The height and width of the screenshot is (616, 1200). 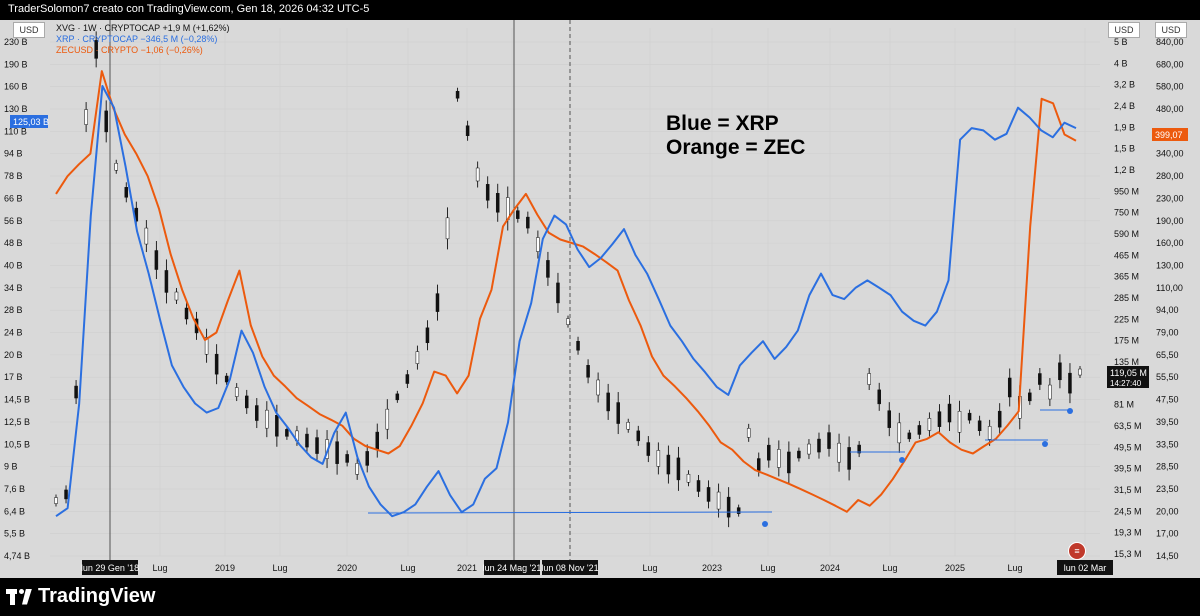 What do you see at coordinates (13, 265) in the screenshot?
I see `left-tick-label: 40 B` at bounding box center [13, 265].